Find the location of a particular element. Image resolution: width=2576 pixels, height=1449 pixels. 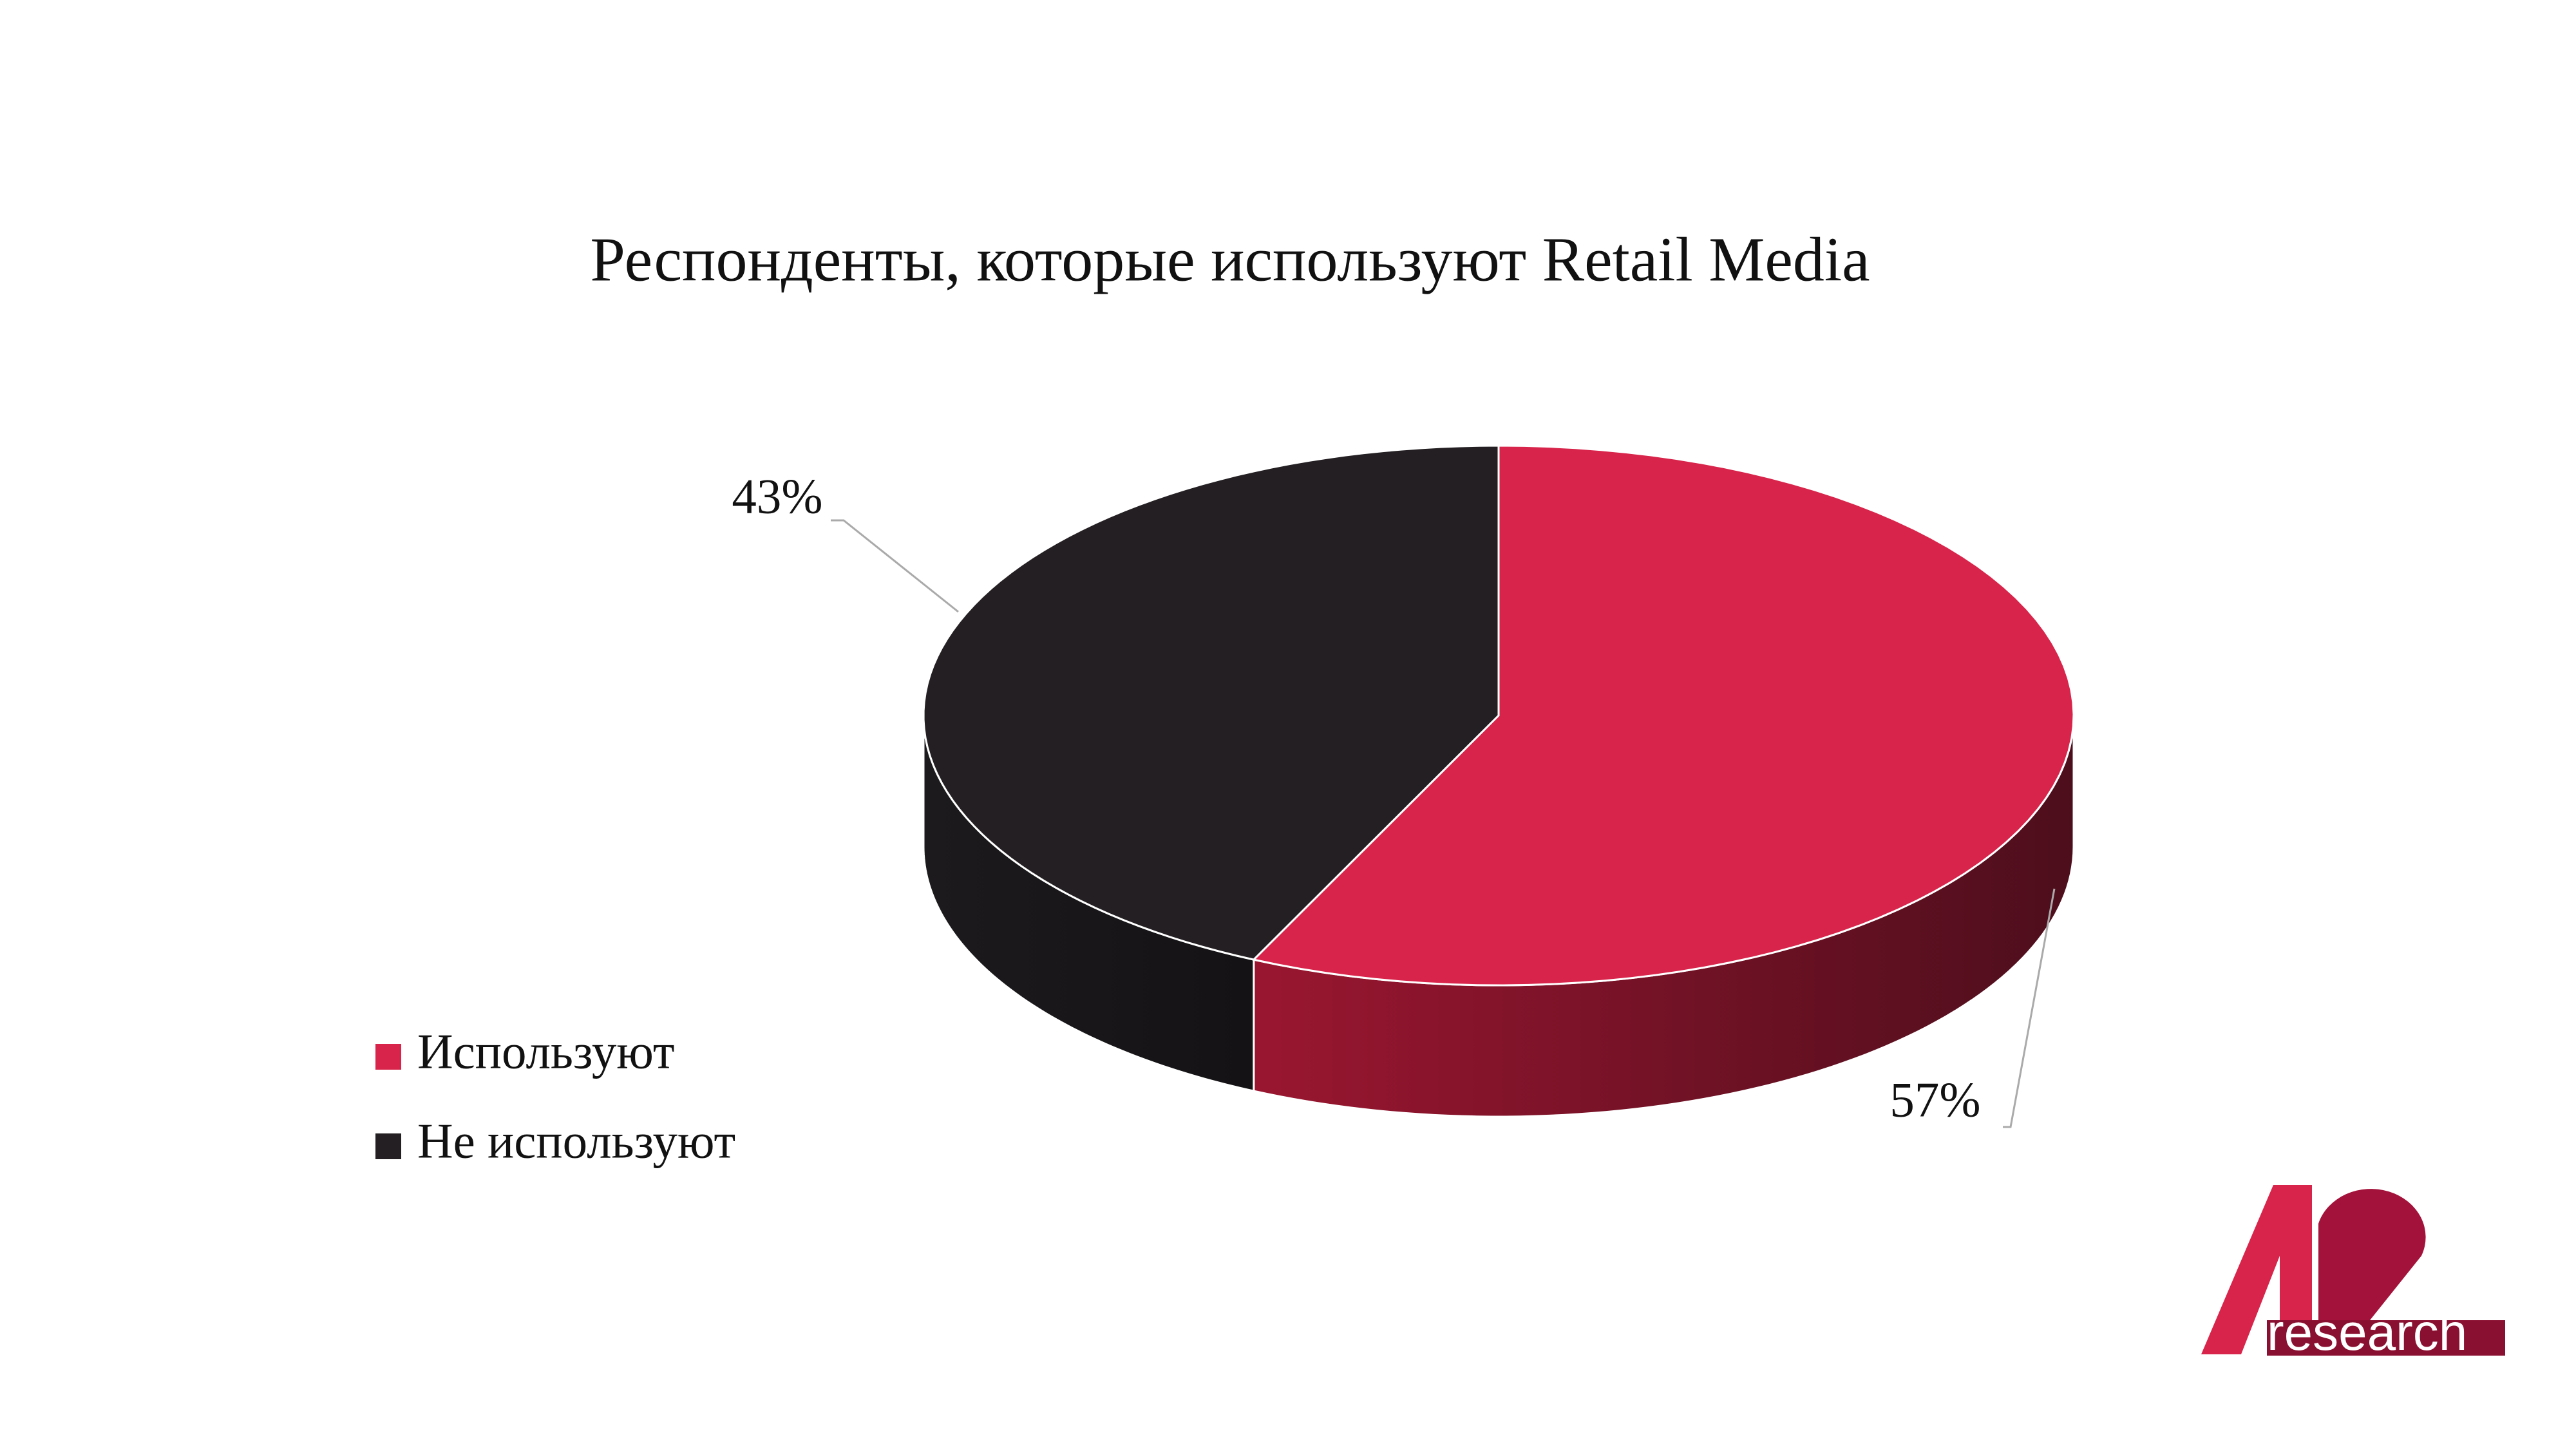

logo: research is located at coordinates (2353, 1273).